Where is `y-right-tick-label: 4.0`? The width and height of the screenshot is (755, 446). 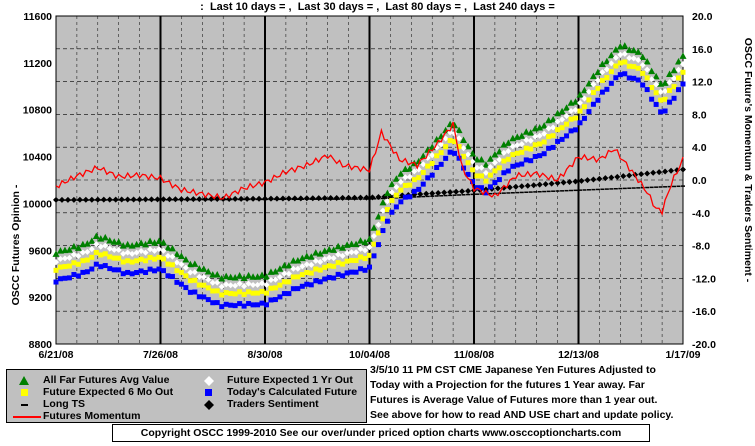 y-right-tick-label: 4.0 is located at coordinates (699, 148).